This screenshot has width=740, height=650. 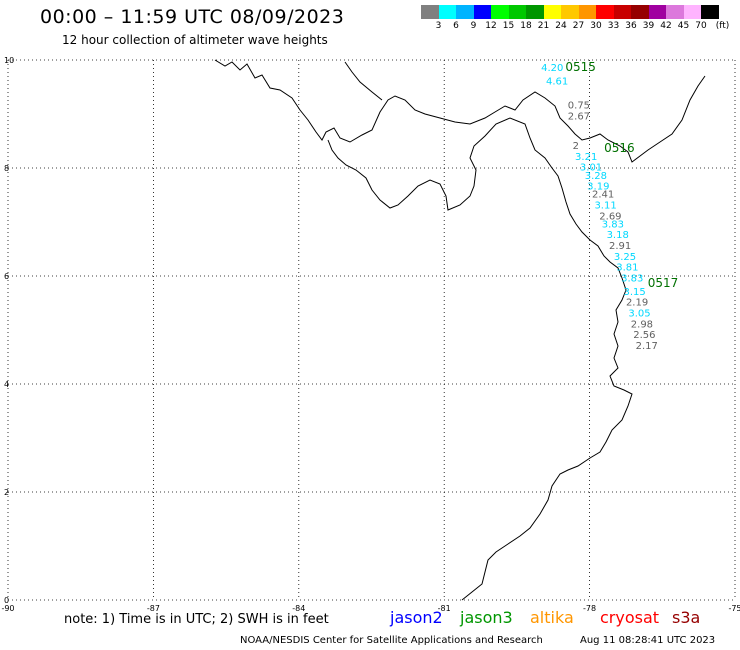 I want to click on coastline-caribbean, so click(x=460, y=111).